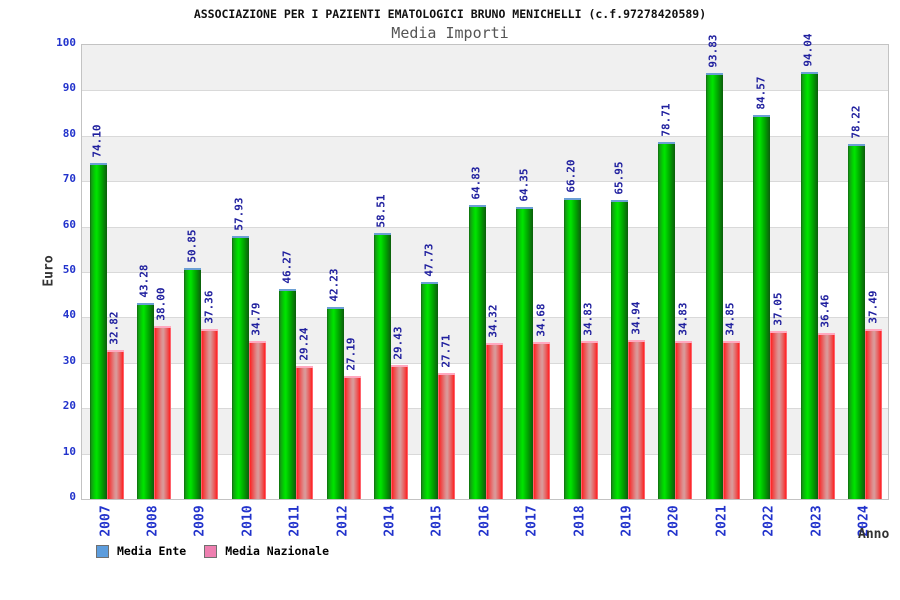  I want to click on y-tick-label: 0, so click(72, 496).